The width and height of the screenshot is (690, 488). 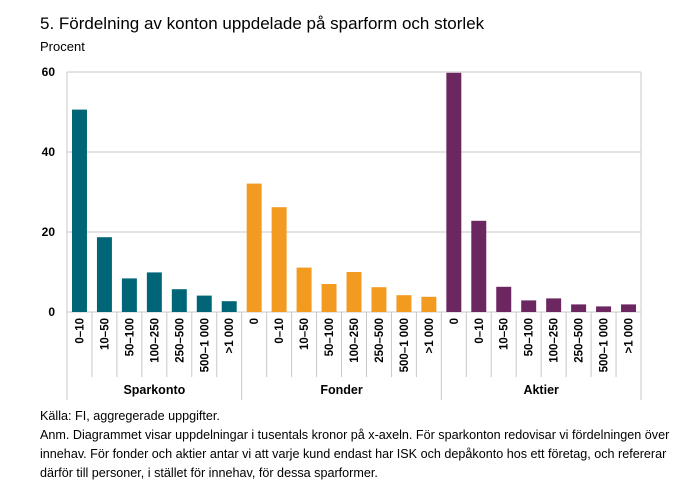 I want to click on y-tick-label: 40, so click(x=49, y=152).